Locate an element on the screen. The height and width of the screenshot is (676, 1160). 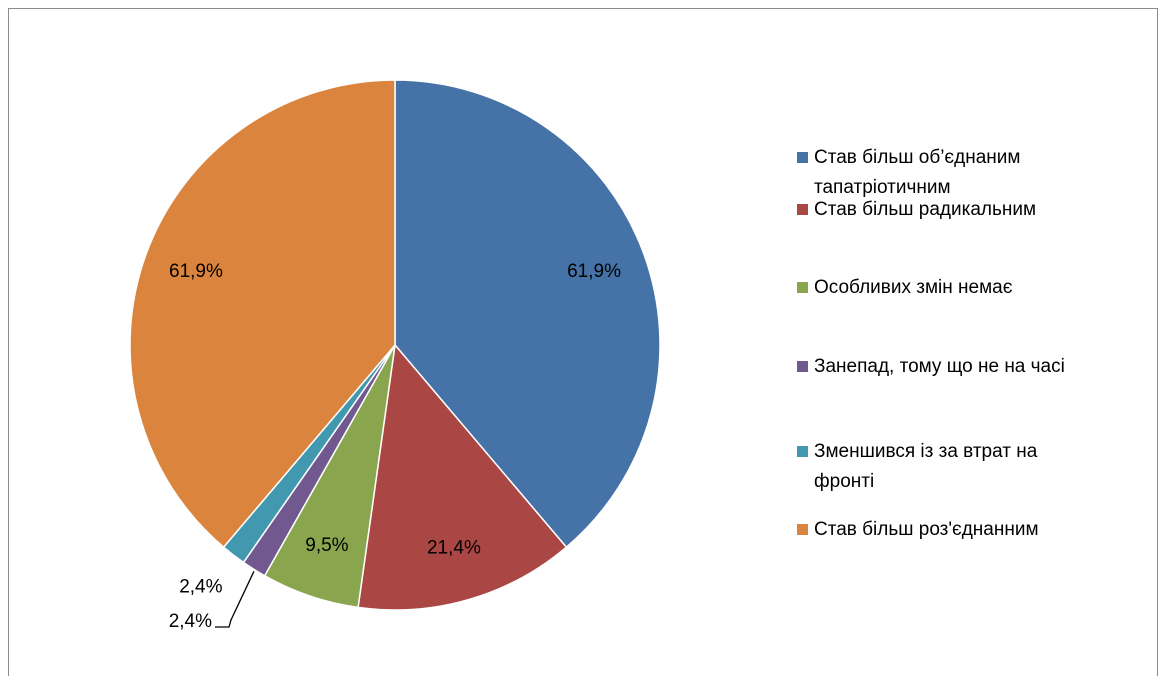
legend-label-2: Особливих змін немає is located at coordinates (913, 287).